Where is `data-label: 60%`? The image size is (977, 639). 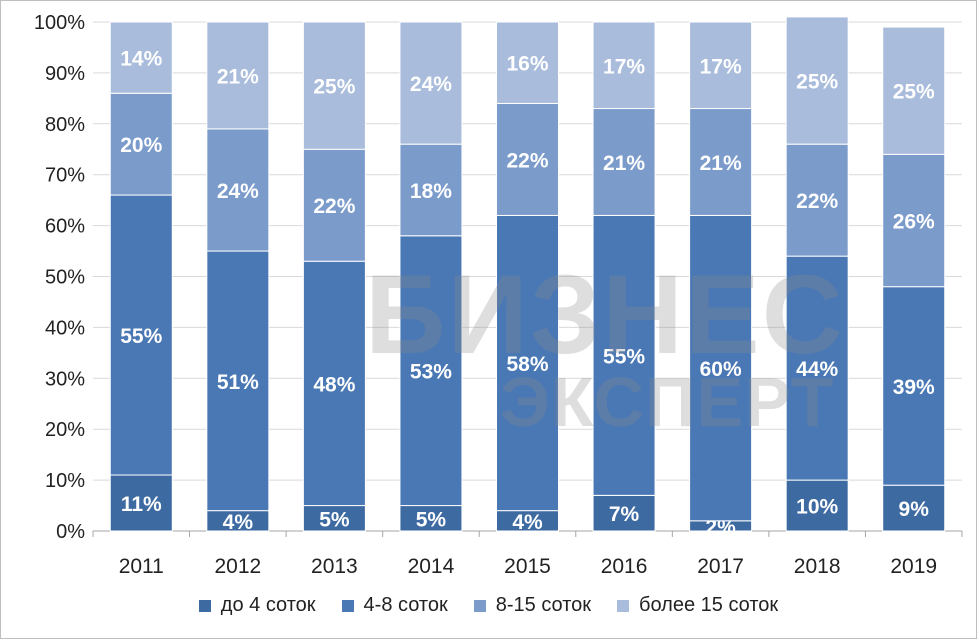
data-label: 60% is located at coordinates (721, 369).